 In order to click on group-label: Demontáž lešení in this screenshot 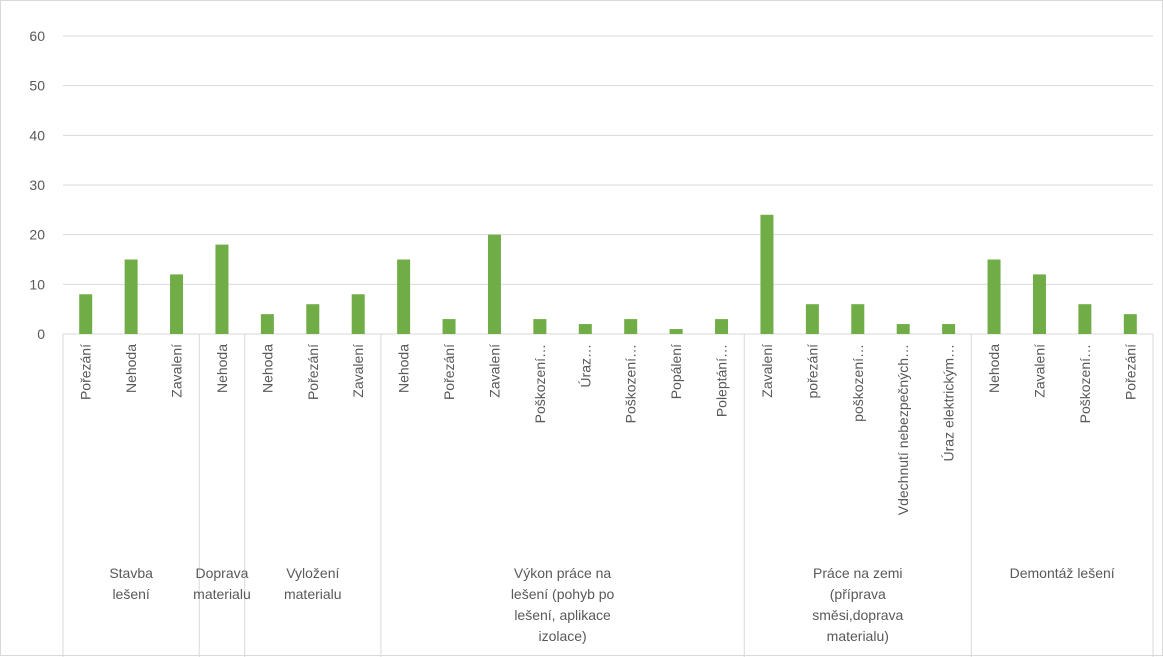, I will do `click(1062, 573)`.